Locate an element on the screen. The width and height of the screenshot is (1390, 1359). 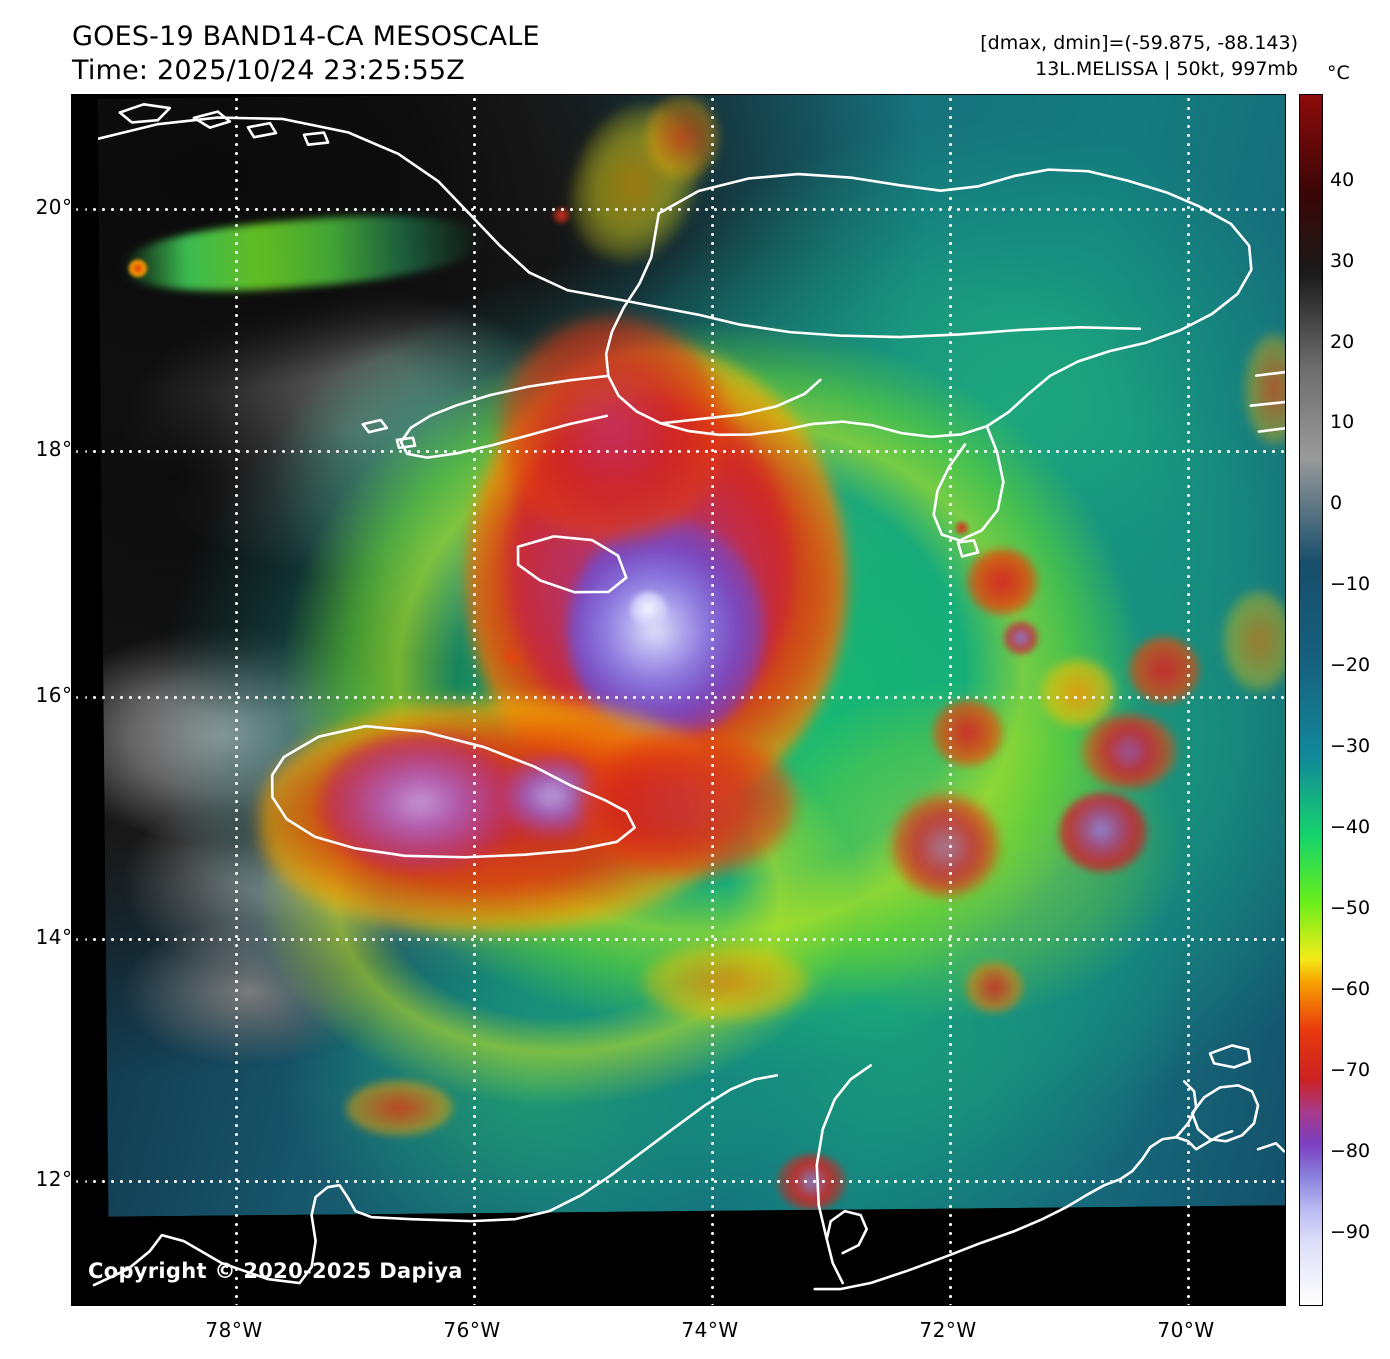
ytick-20n: 20°N is located at coordinates (61, 207).